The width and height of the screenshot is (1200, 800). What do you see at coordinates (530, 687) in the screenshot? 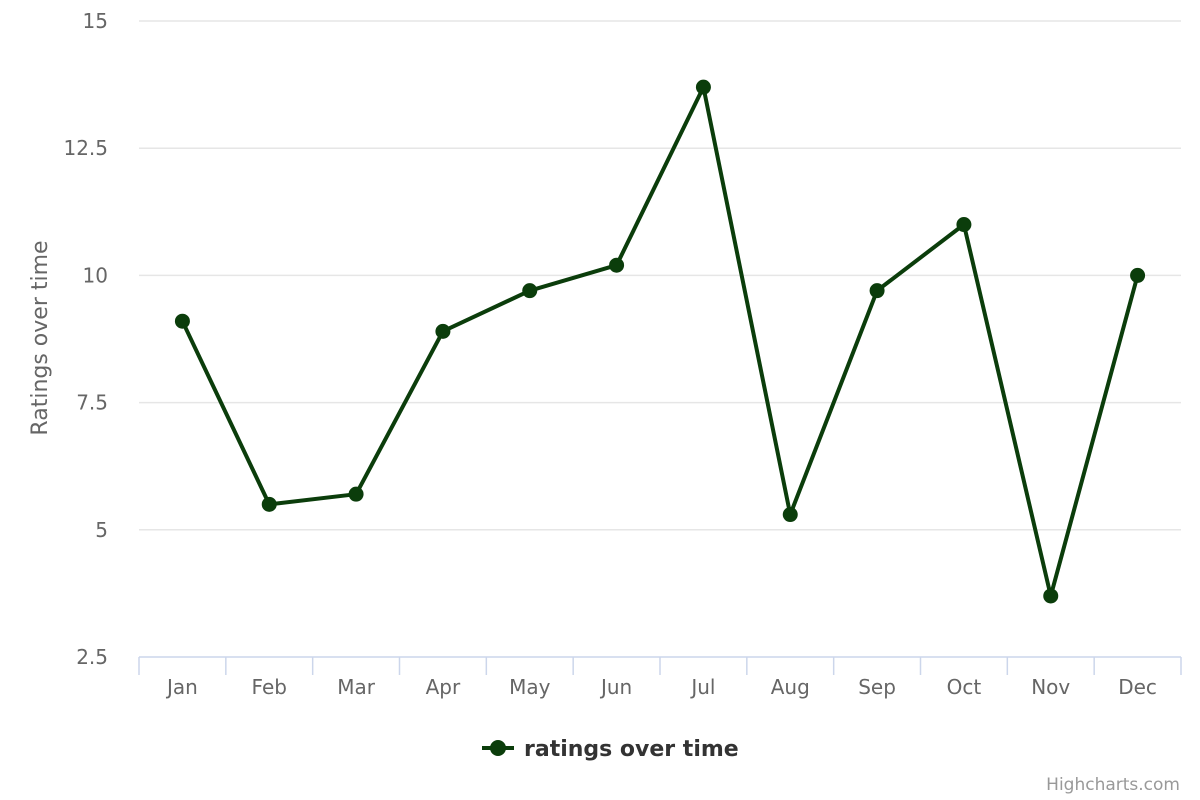
I see `x-tick-label: May` at bounding box center [530, 687].